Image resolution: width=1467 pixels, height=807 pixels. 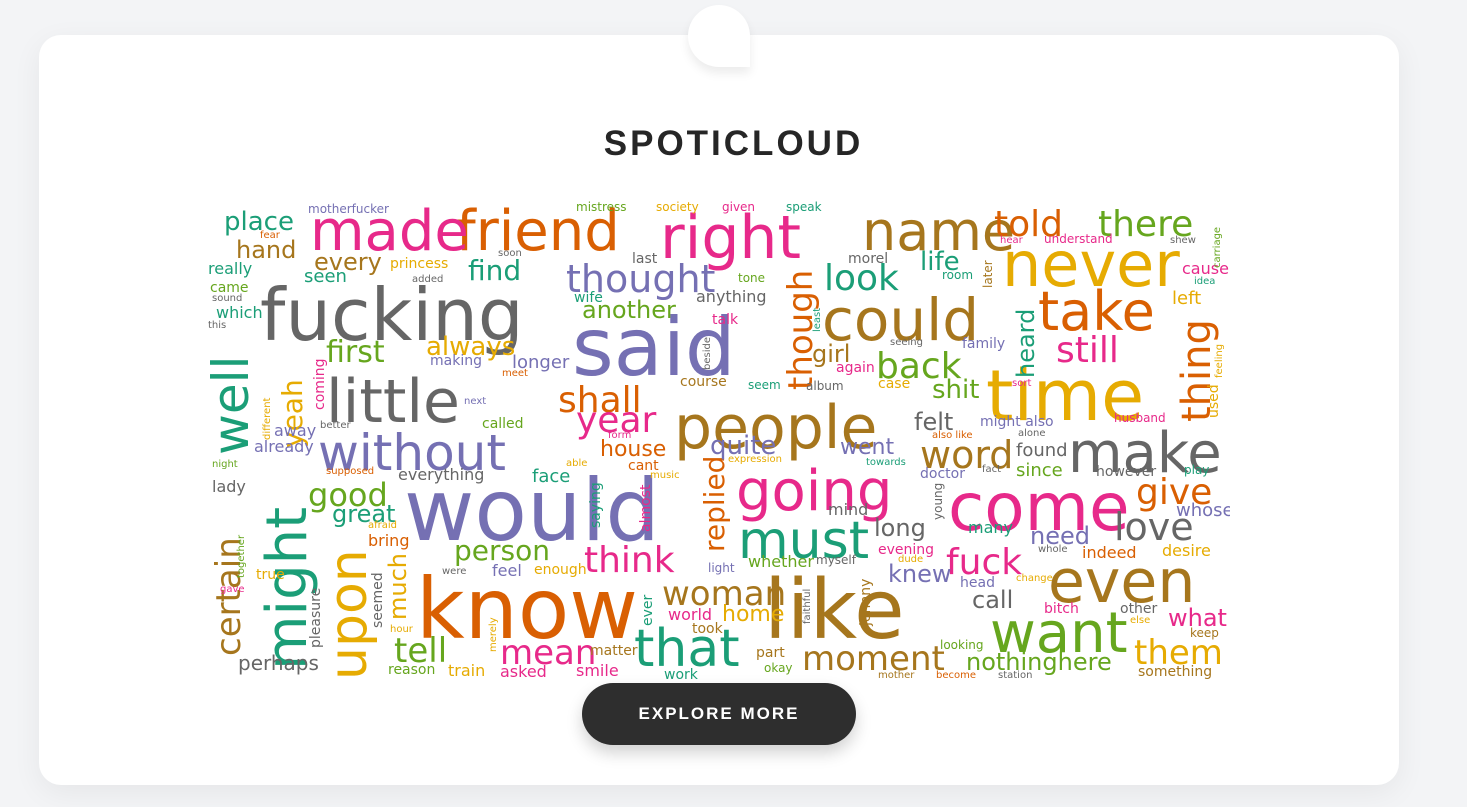 I want to click on cloud-word: told, so click(x=1028, y=224).